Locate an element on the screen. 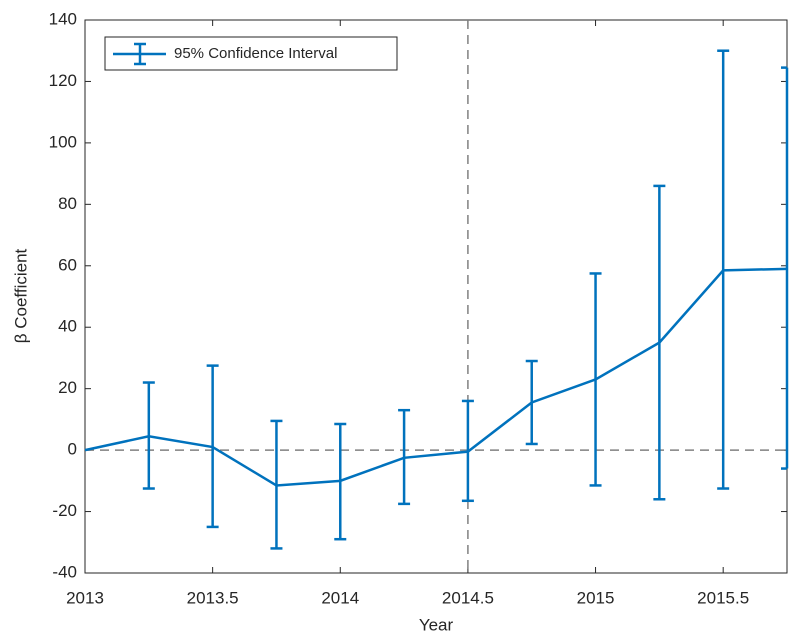  legend-label: 95% Confidence Interval is located at coordinates (255, 53).